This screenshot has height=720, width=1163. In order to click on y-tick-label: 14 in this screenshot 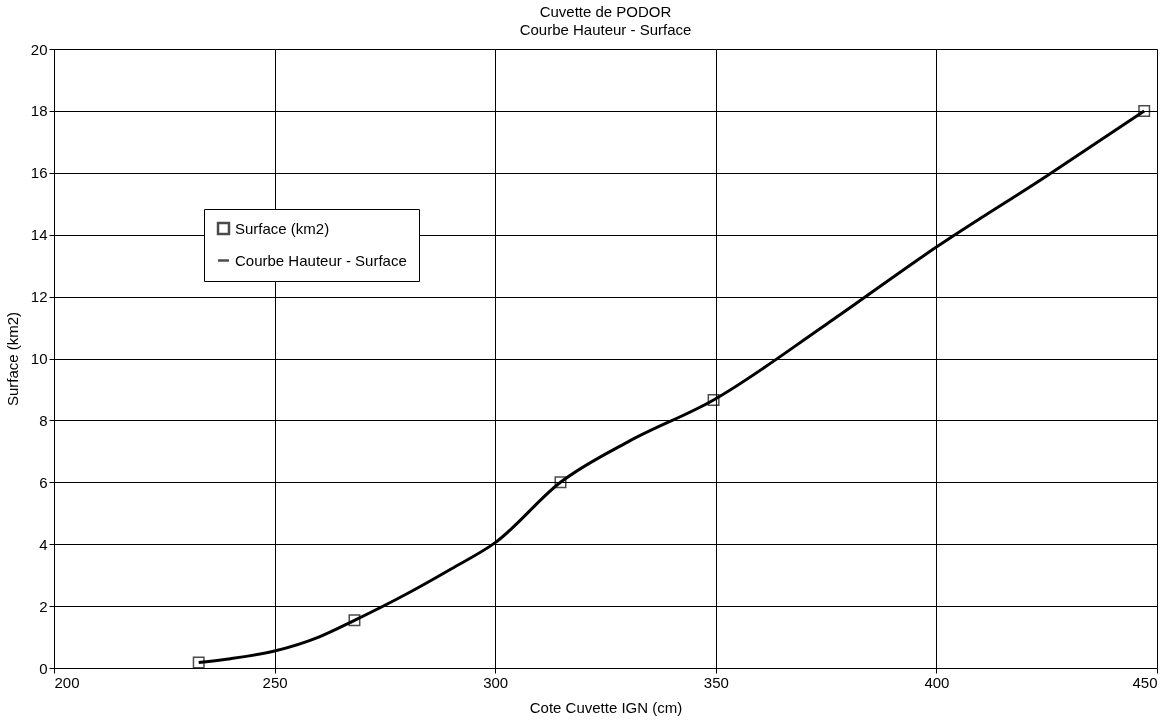, I will do `click(39, 235)`.